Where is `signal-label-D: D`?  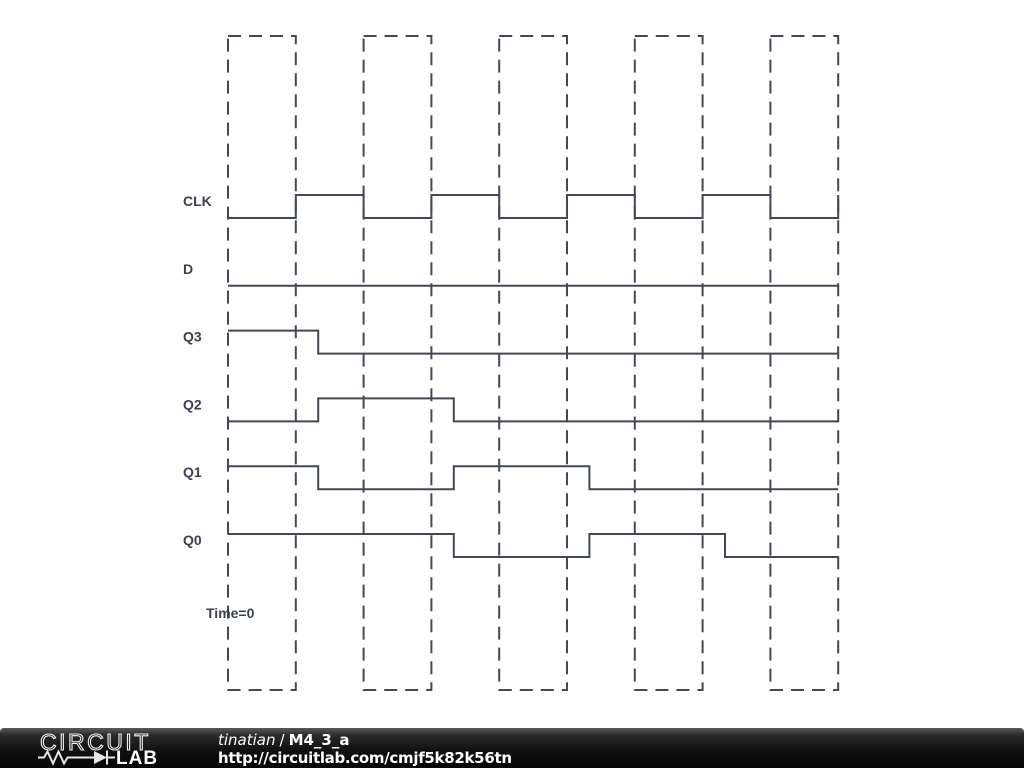 signal-label-D: D is located at coordinates (188, 269).